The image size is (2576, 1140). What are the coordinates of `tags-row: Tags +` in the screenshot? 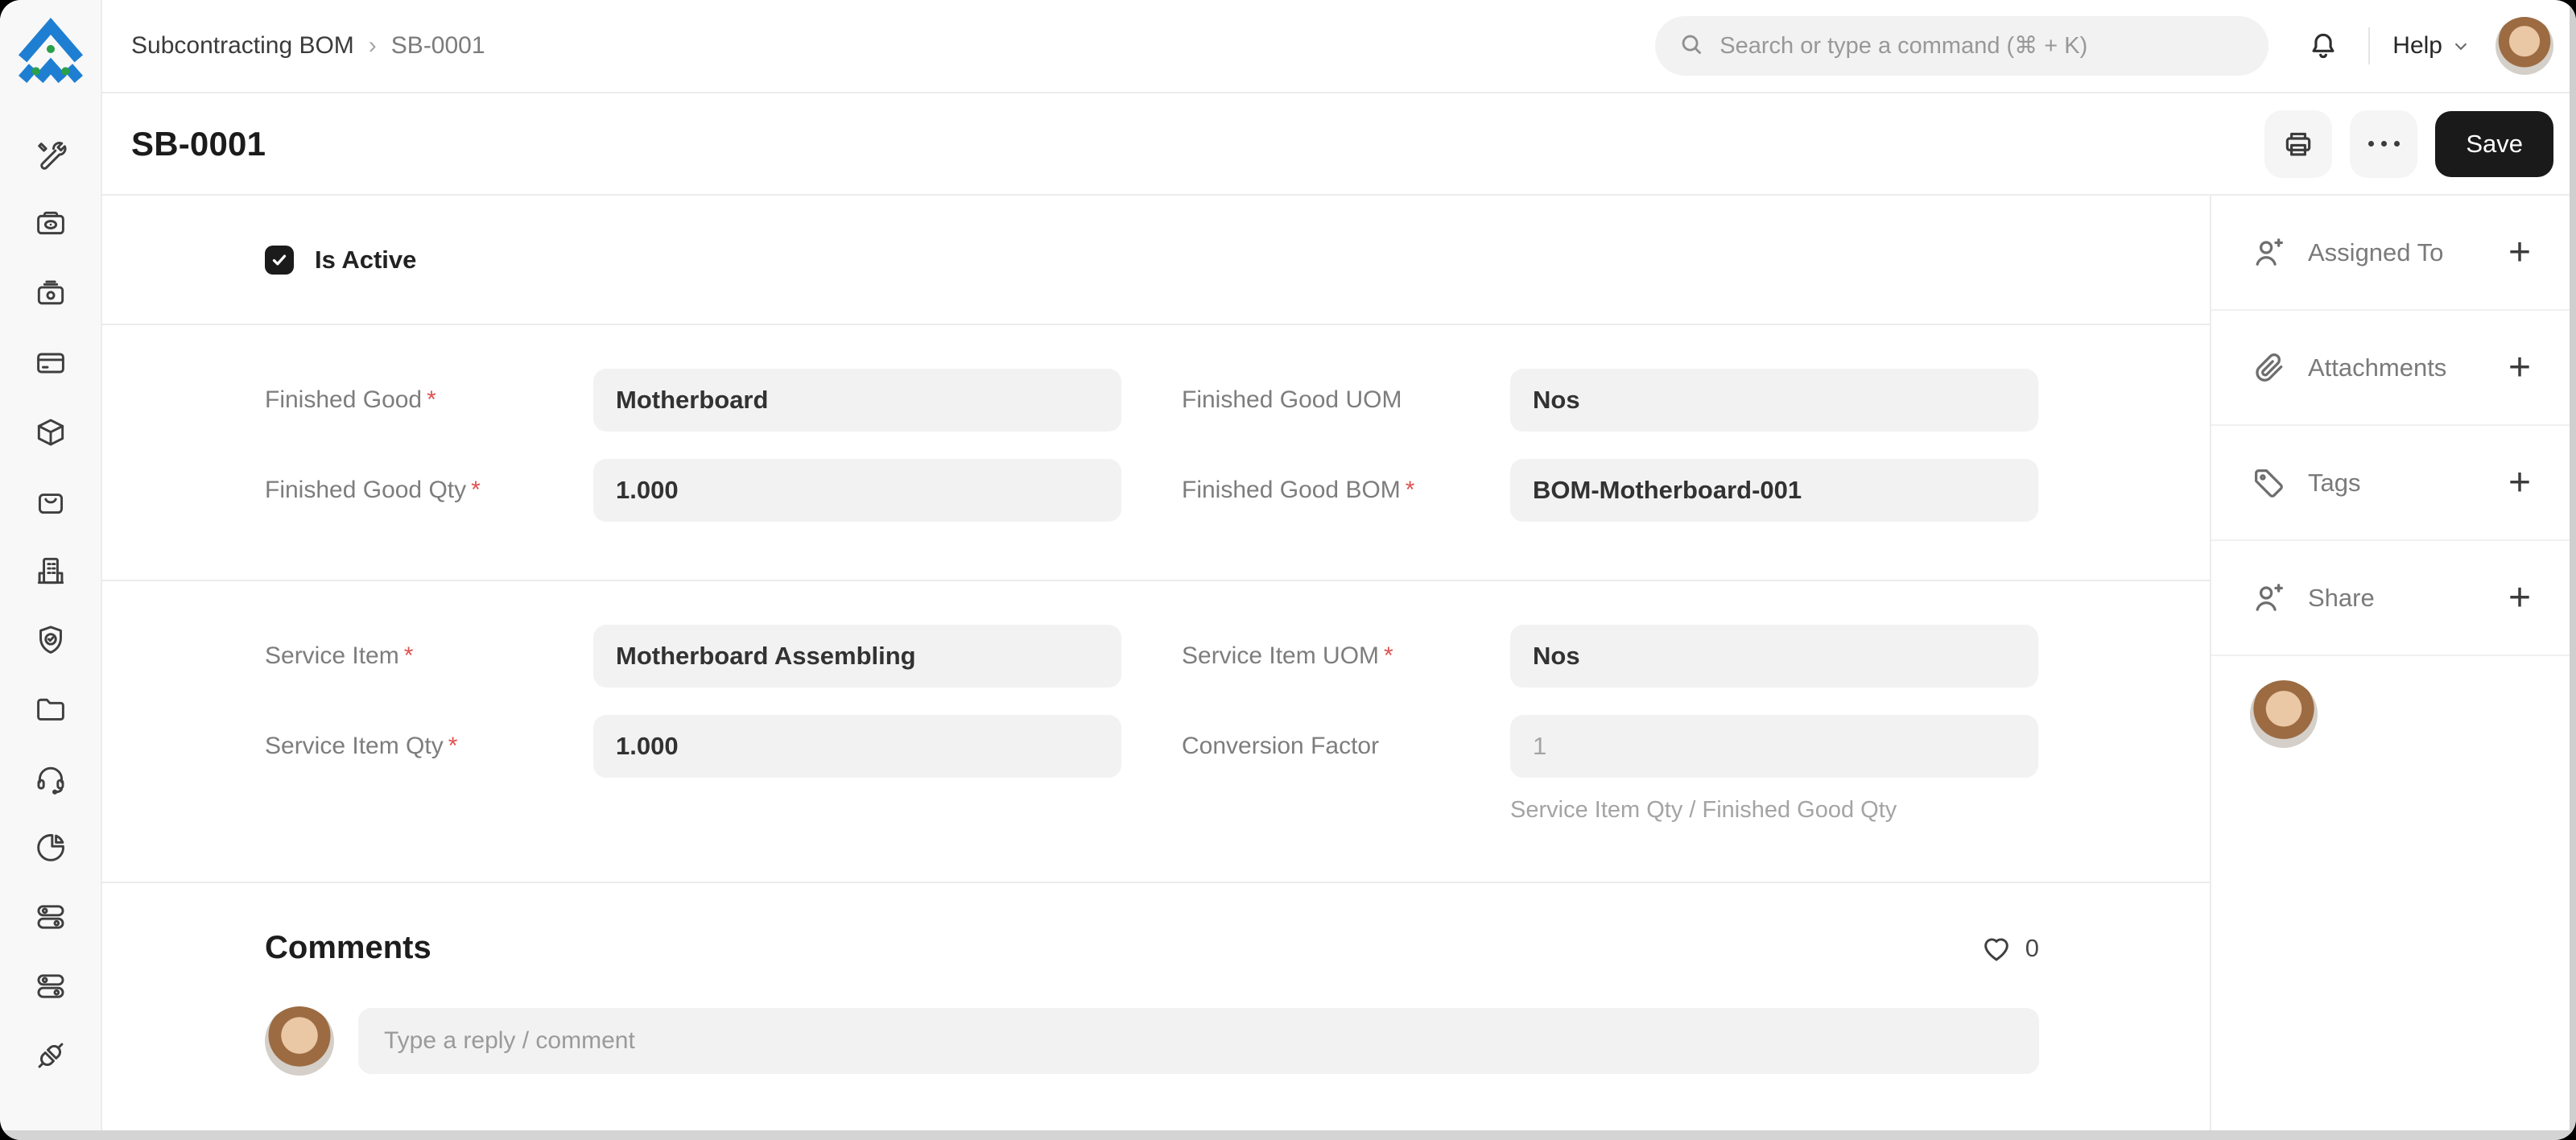 It's located at (2393, 484).